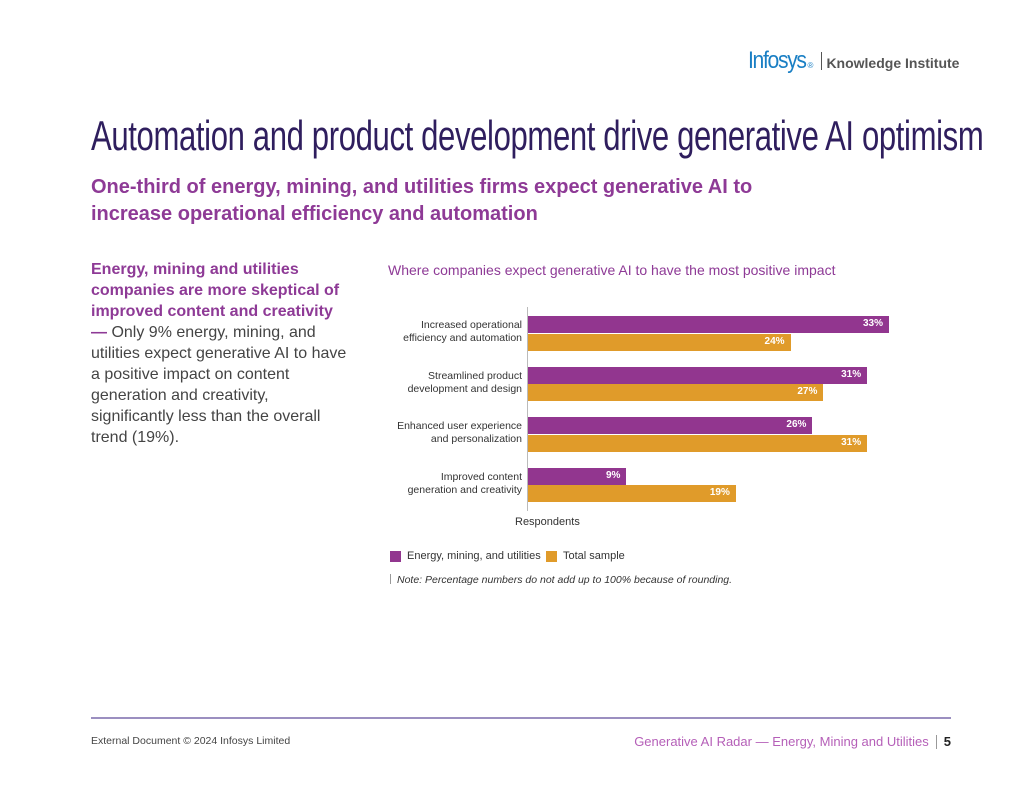  What do you see at coordinates (807, 391) in the screenshot?
I see `data-label: 27%` at bounding box center [807, 391].